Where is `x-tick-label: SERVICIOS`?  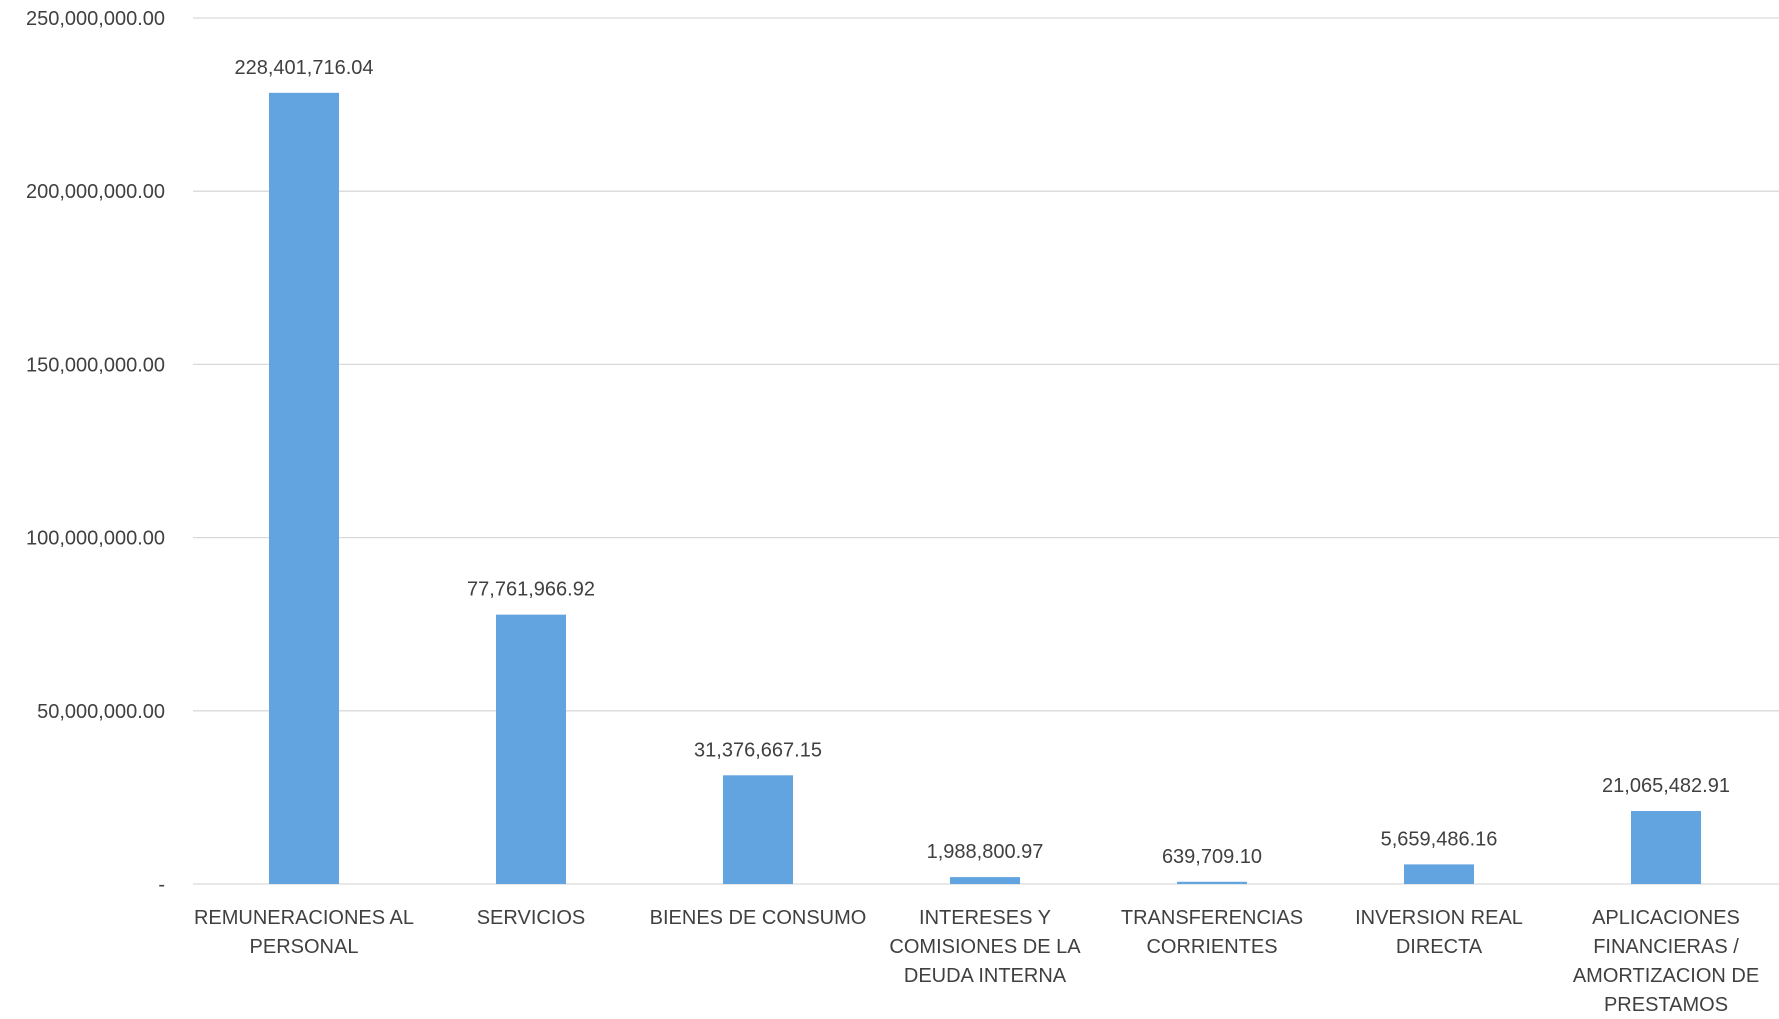 x-tick-label: SERVICIOS is located at coordinates (531, 918).